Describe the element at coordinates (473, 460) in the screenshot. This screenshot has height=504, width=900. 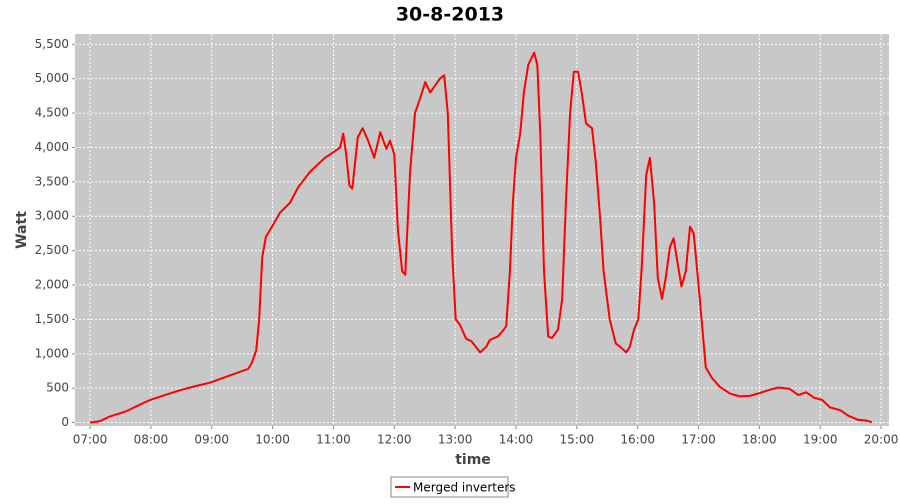
I see `x-axis-label: time` at that location.